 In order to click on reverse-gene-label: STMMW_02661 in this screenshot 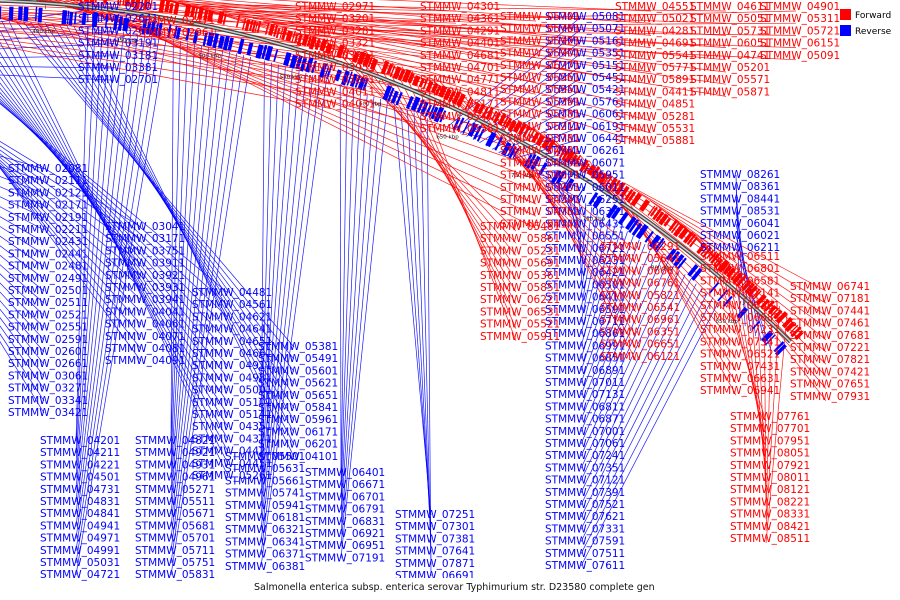, I will do `click(48, 364)`.